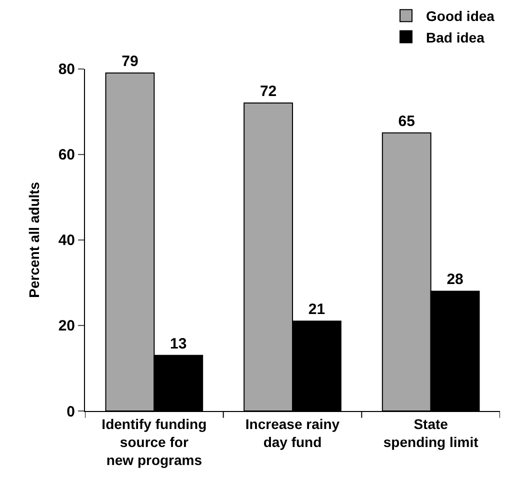 The image size is (508, 495). What do you see at coordinates (34, 240) in the screenshot?
I see `y-axis-title: Percent all adults` at bounding box center [34, 240].